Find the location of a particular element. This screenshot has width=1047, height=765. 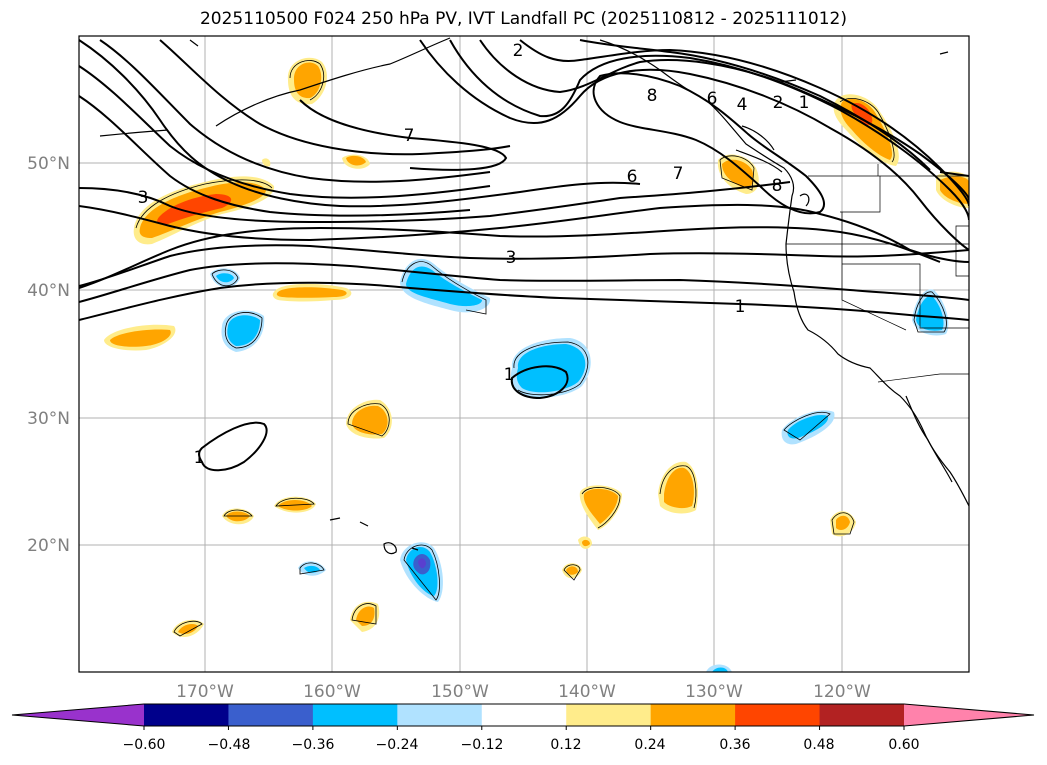

lat-label: 20°N is located at coordinates (48, 546).